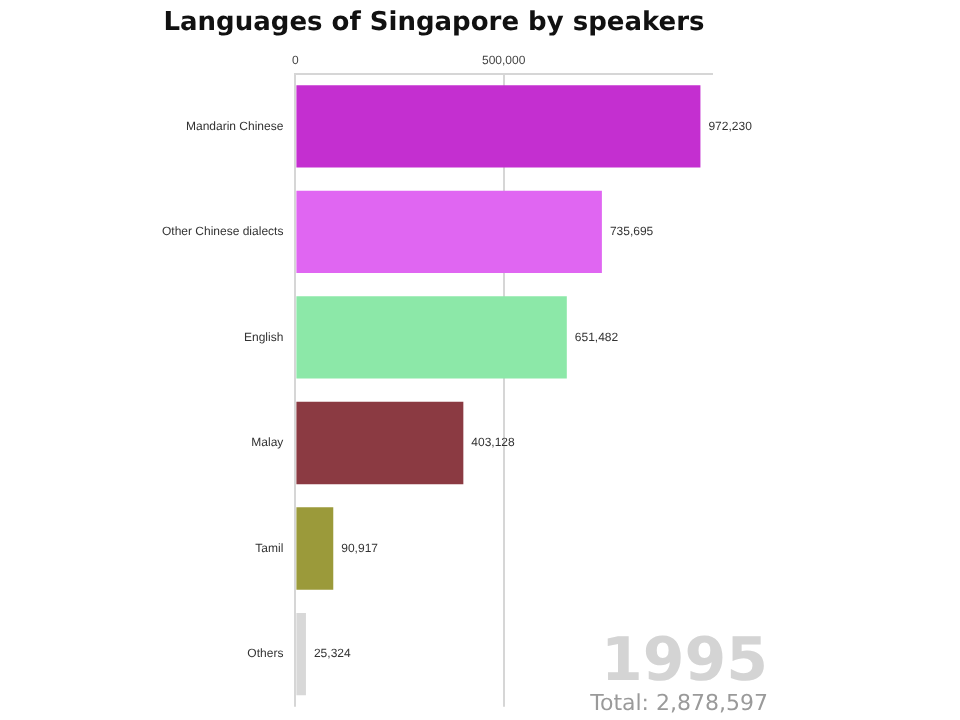 This screenshot has height=720, width=960. I want to click on annotation: Total: 2,878,597, so click(678, 703).